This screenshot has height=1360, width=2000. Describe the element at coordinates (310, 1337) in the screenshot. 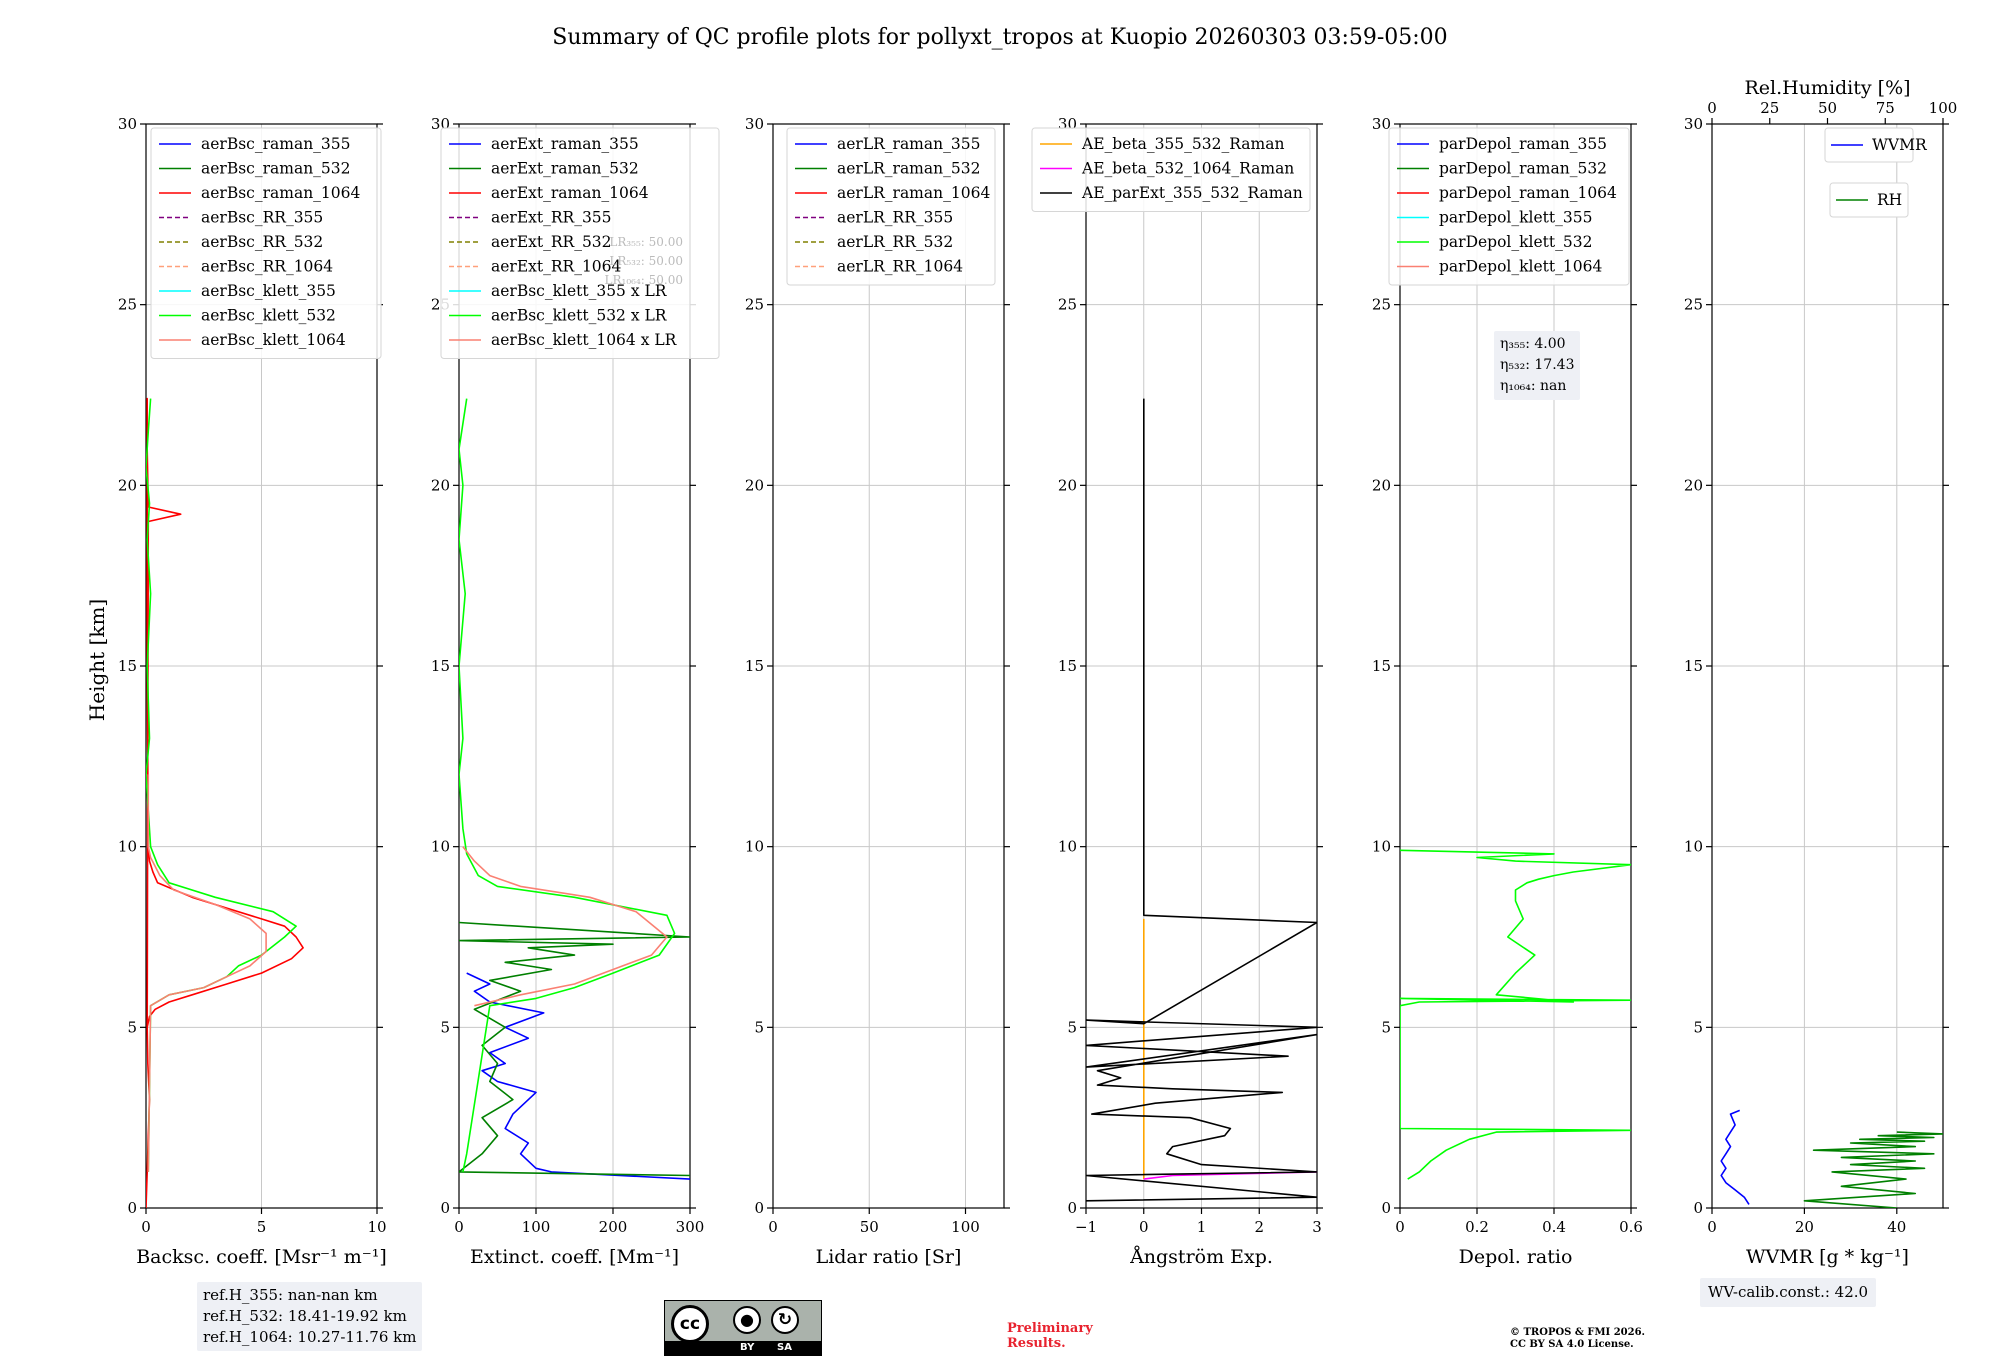

I see `ref-height-1064: ref.H_1064: 10.27-11.76 km` at that location.